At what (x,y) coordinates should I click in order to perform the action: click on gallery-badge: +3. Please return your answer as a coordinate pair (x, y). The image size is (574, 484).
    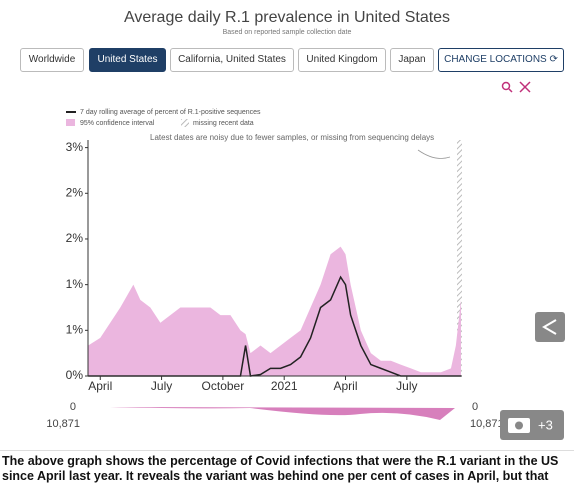
    Looking at the image, I should click on (532, 425).